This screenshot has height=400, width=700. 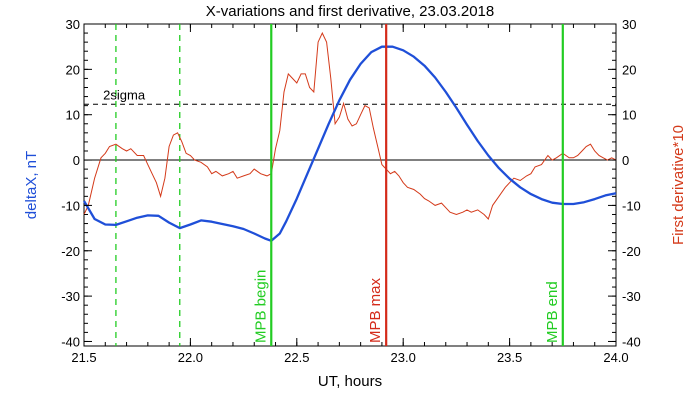 I want to click on y-left-tick-label: 0, so click(x=76, y=160).